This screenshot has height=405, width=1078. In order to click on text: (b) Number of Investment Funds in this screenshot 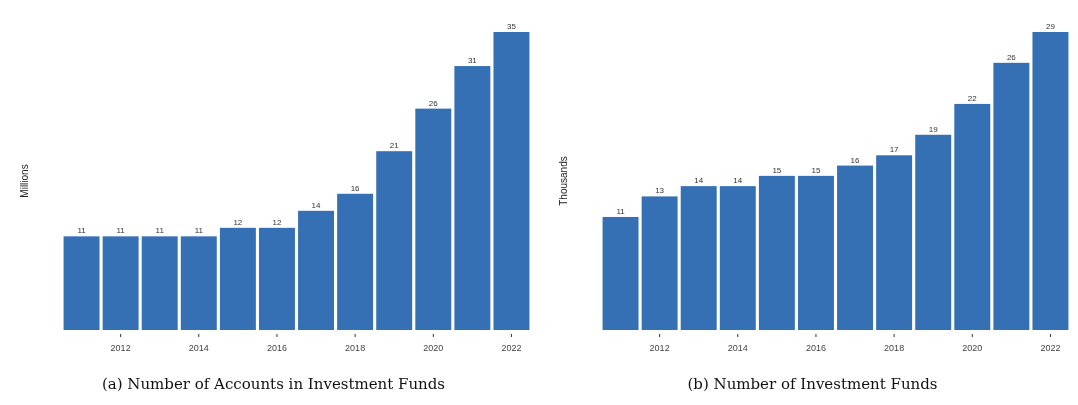, I will do `click(812, 384)`.